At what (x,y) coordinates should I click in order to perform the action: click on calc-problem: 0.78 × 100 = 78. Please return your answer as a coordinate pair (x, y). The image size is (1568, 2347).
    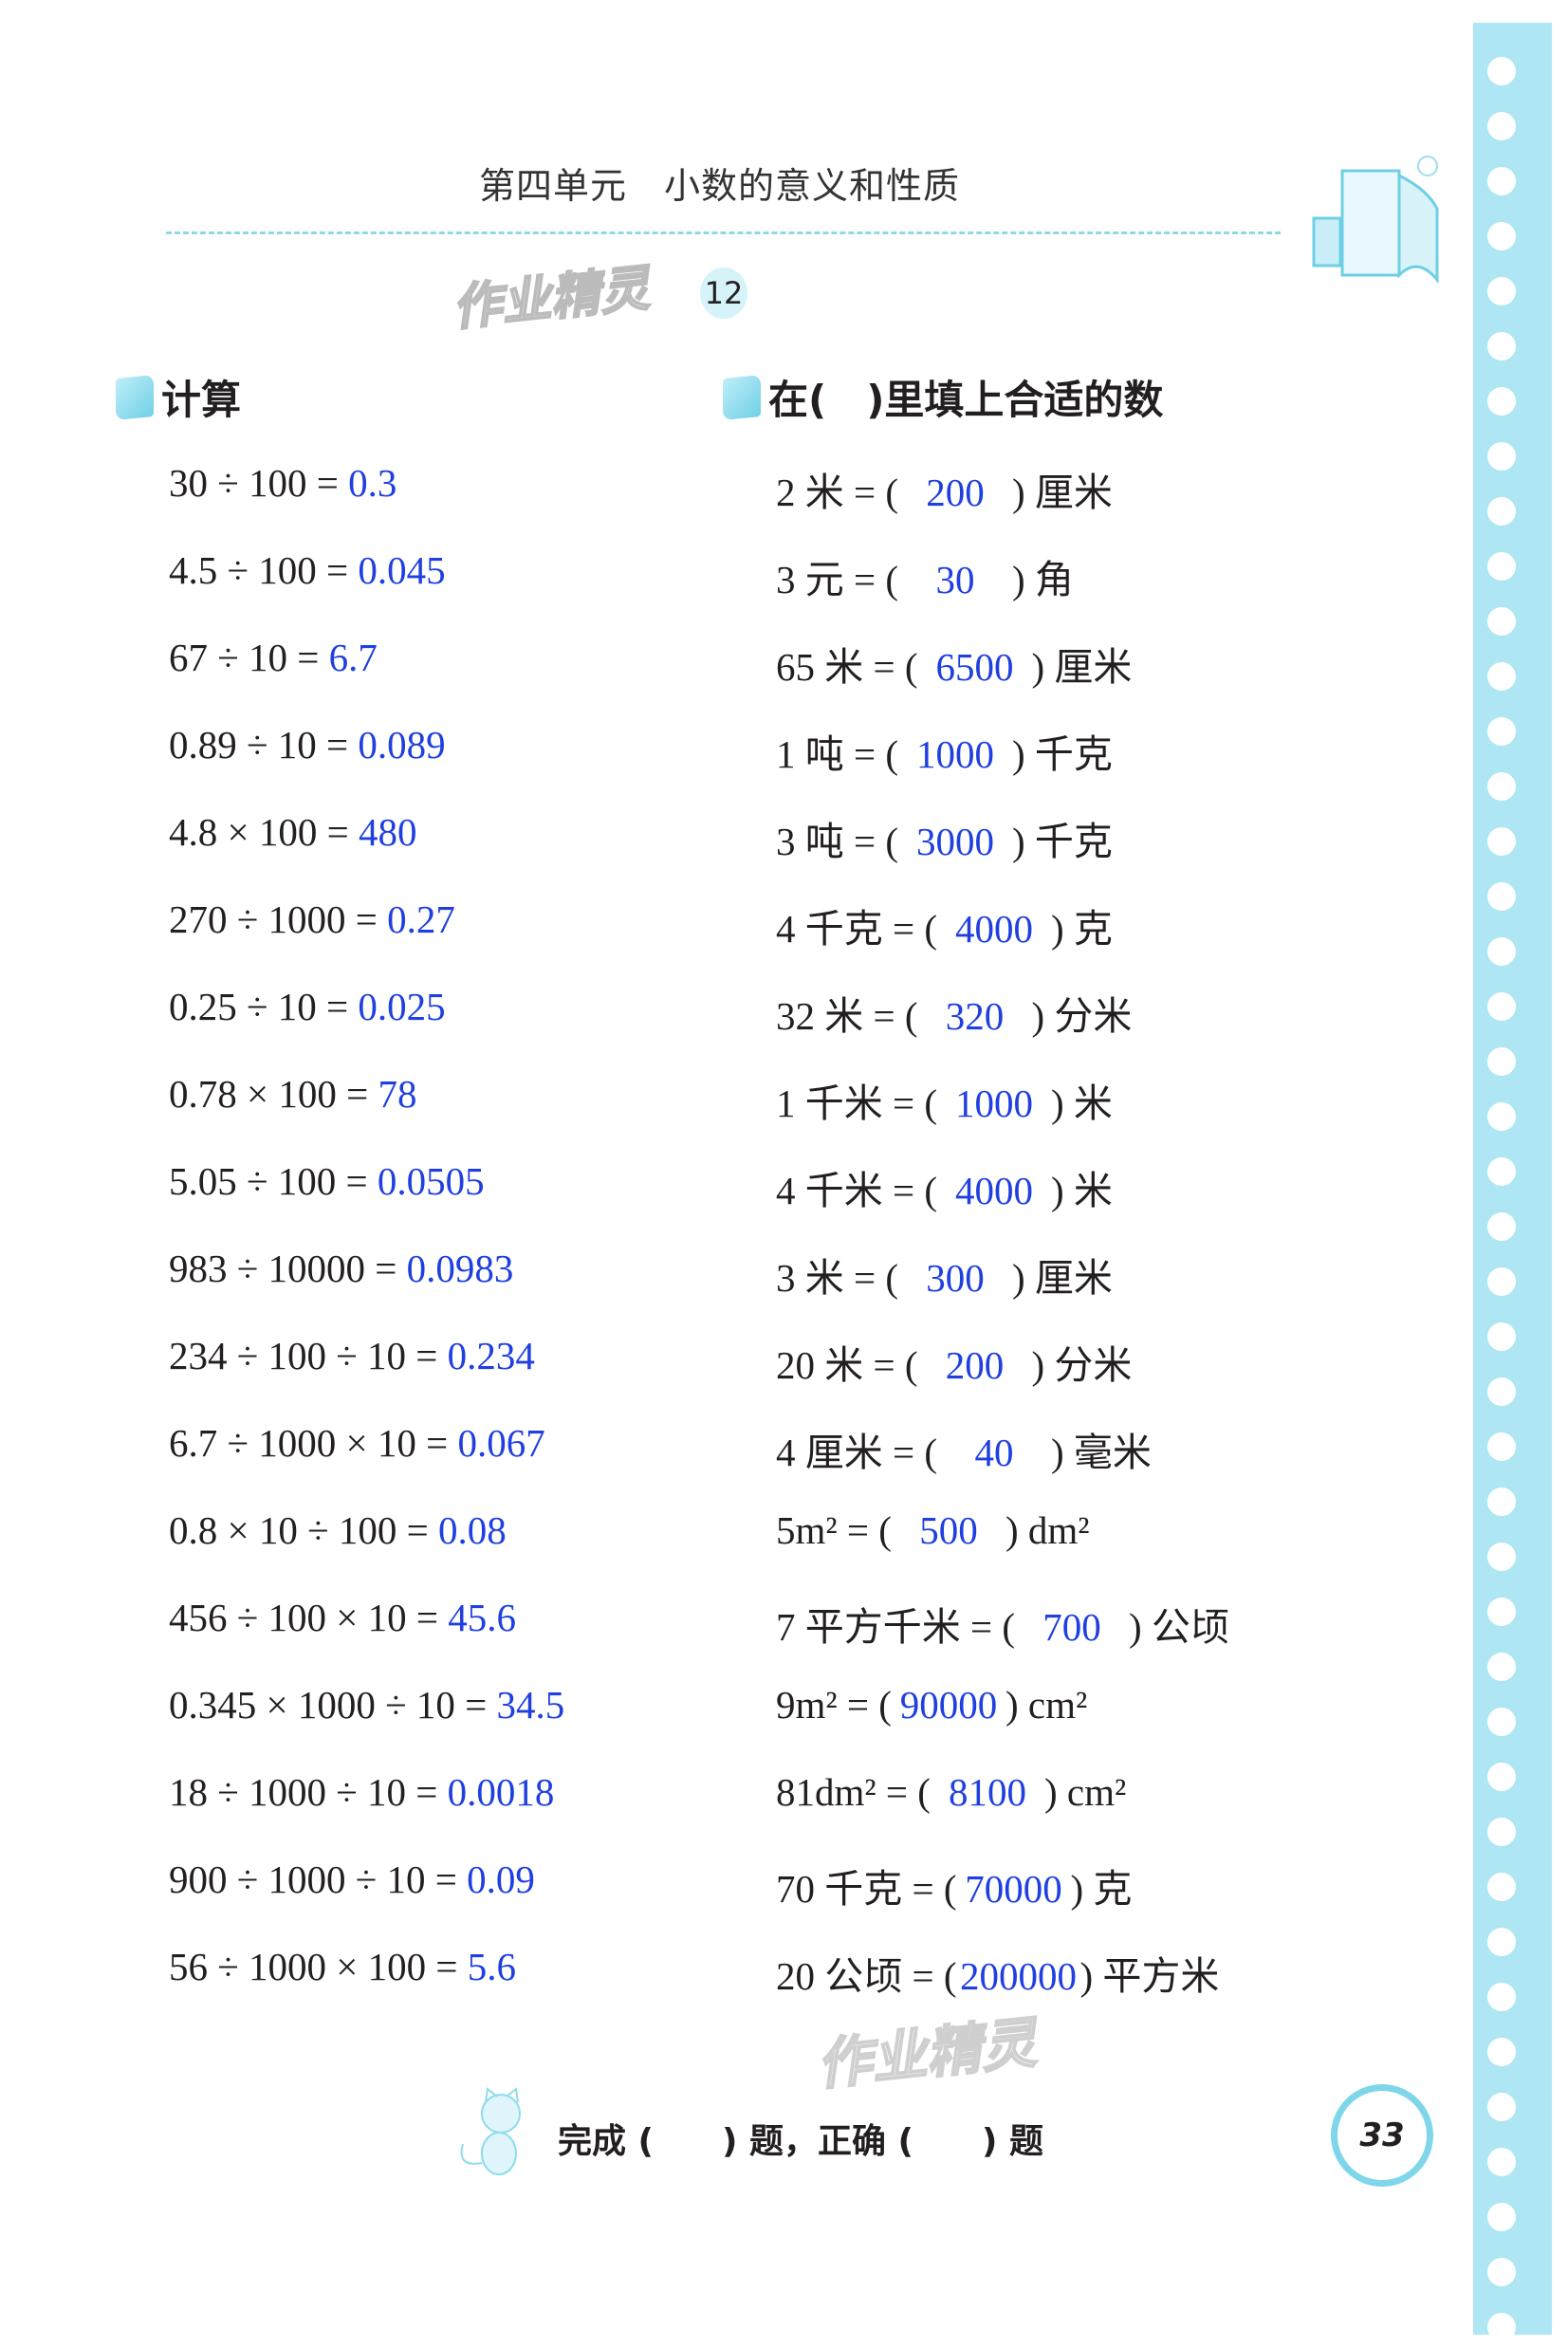
    Looking at the image, I should click on (293, 1094).